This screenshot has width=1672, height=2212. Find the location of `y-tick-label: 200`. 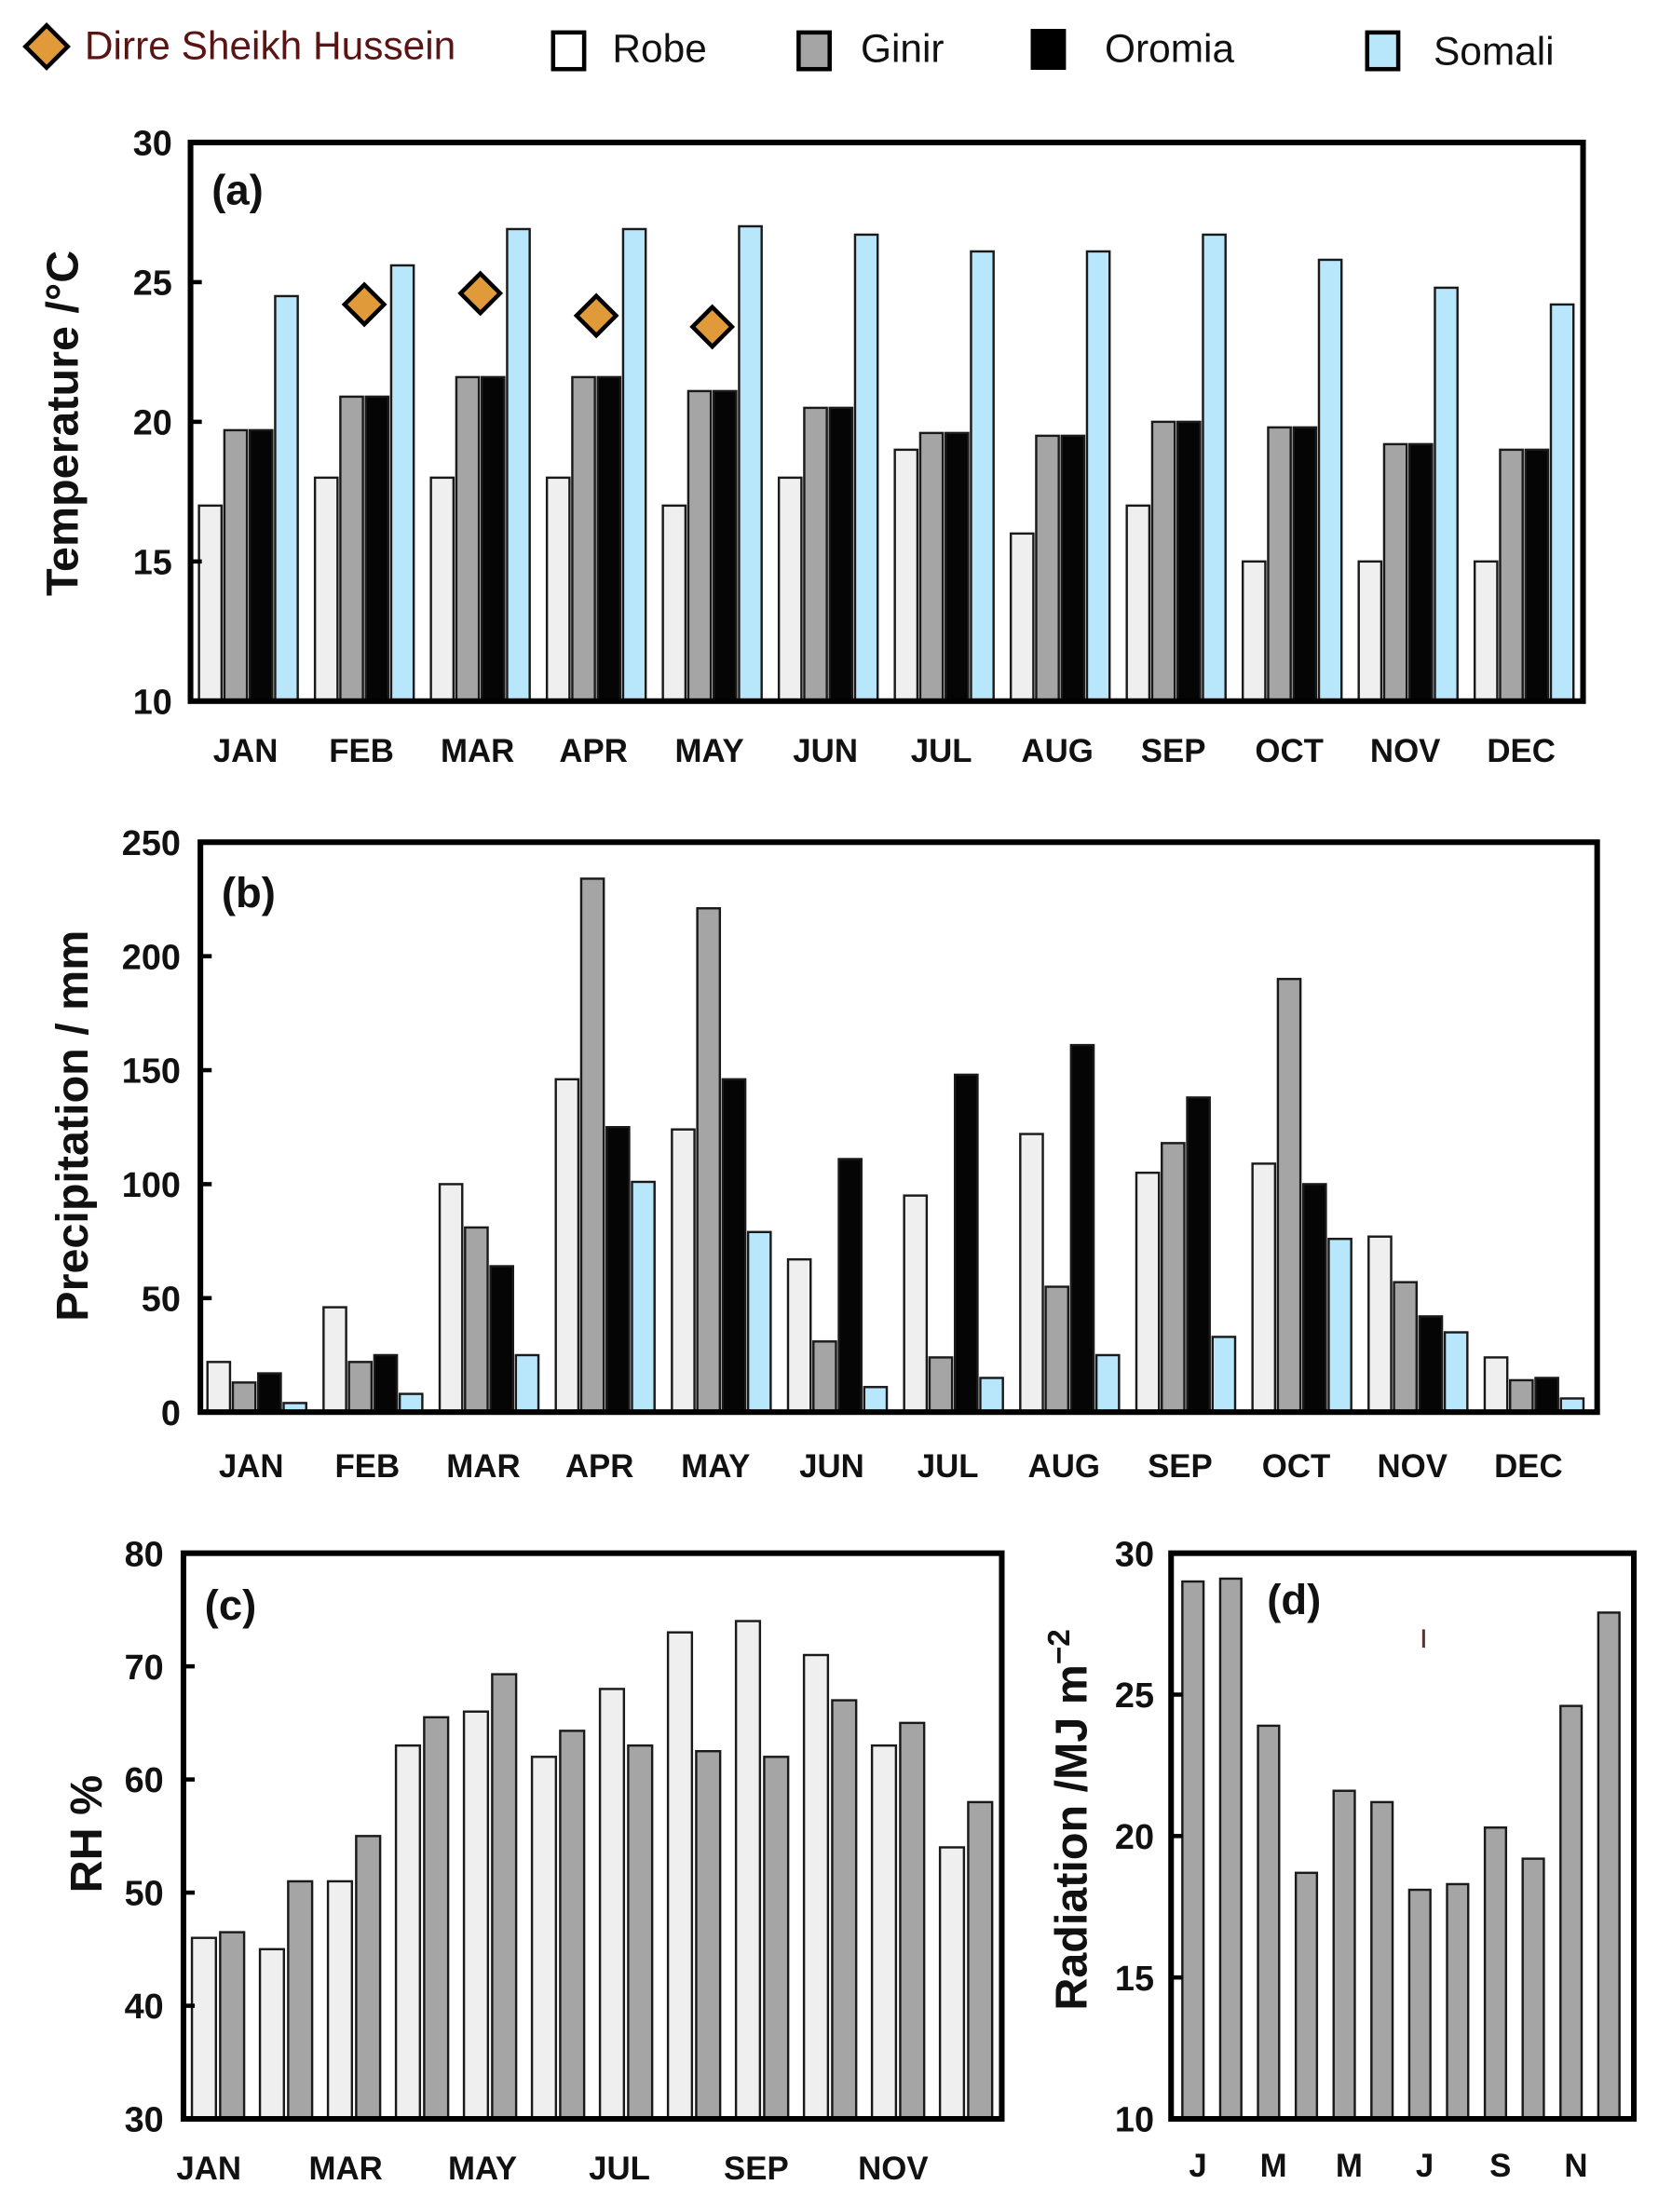

y-tick-label: 200 is located at coordinates (152, 958).